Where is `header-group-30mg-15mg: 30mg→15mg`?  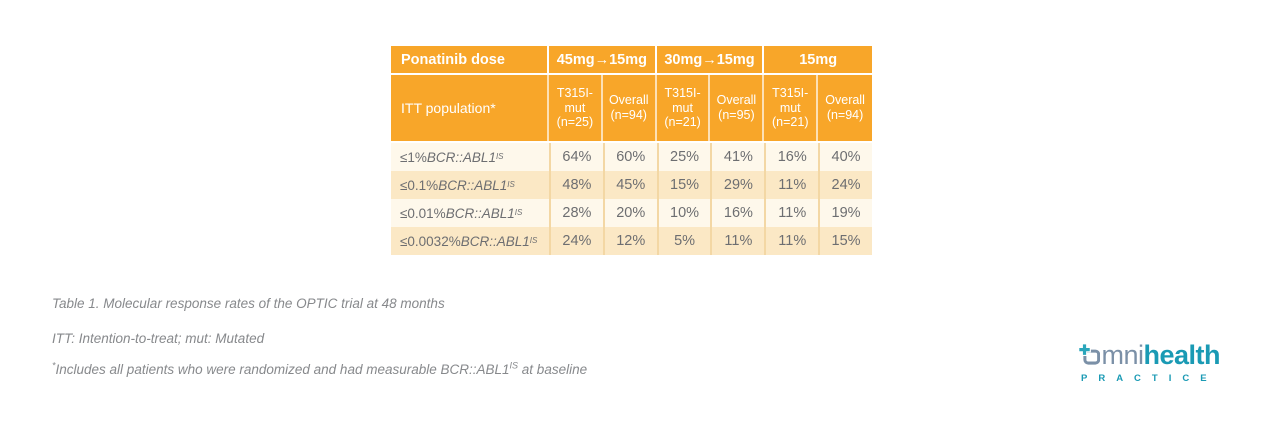 header-group-30mg-15mg: 30mg→15mg is located at coordinates (711, 59).